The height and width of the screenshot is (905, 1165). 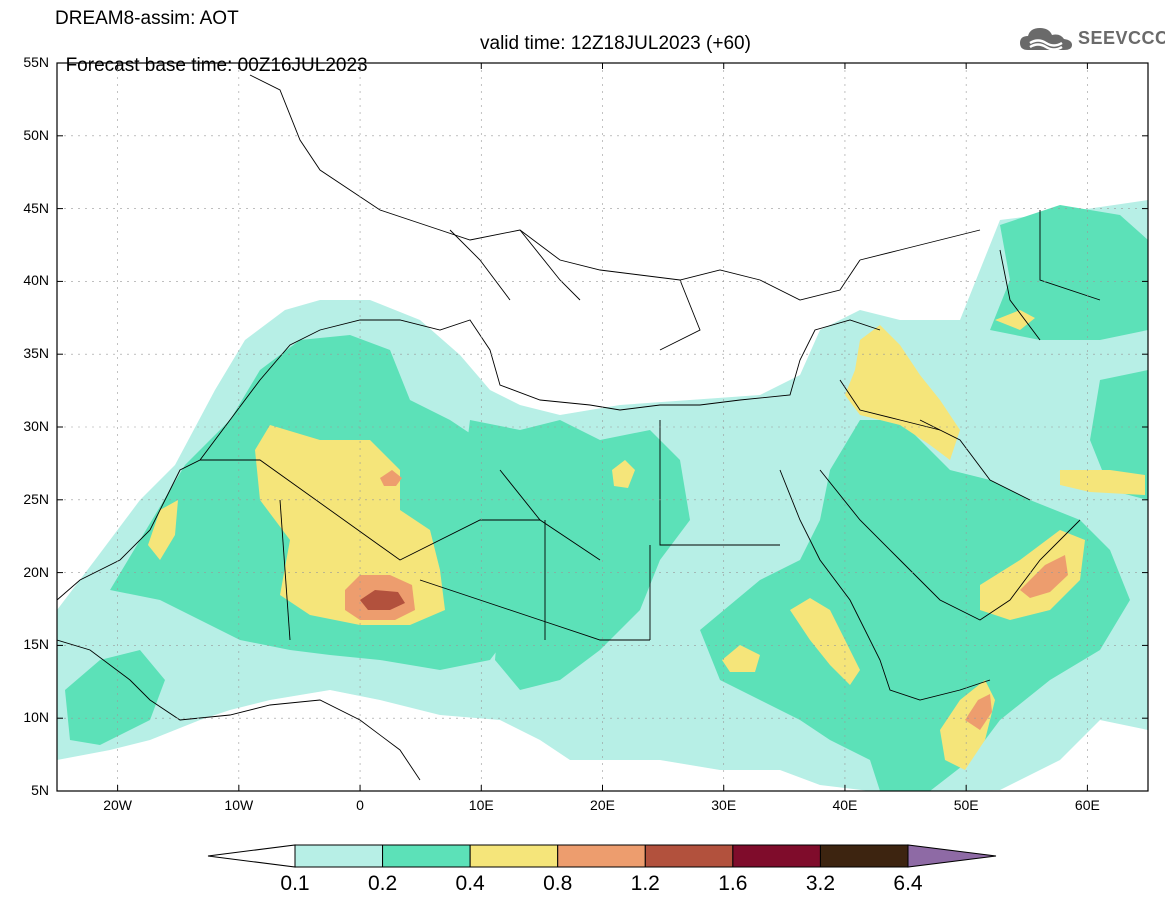 What do you see at coordinates (908, 883) in the screenshot?
I see `colorbar-label: 6.4` at bounding box center [908, 883].